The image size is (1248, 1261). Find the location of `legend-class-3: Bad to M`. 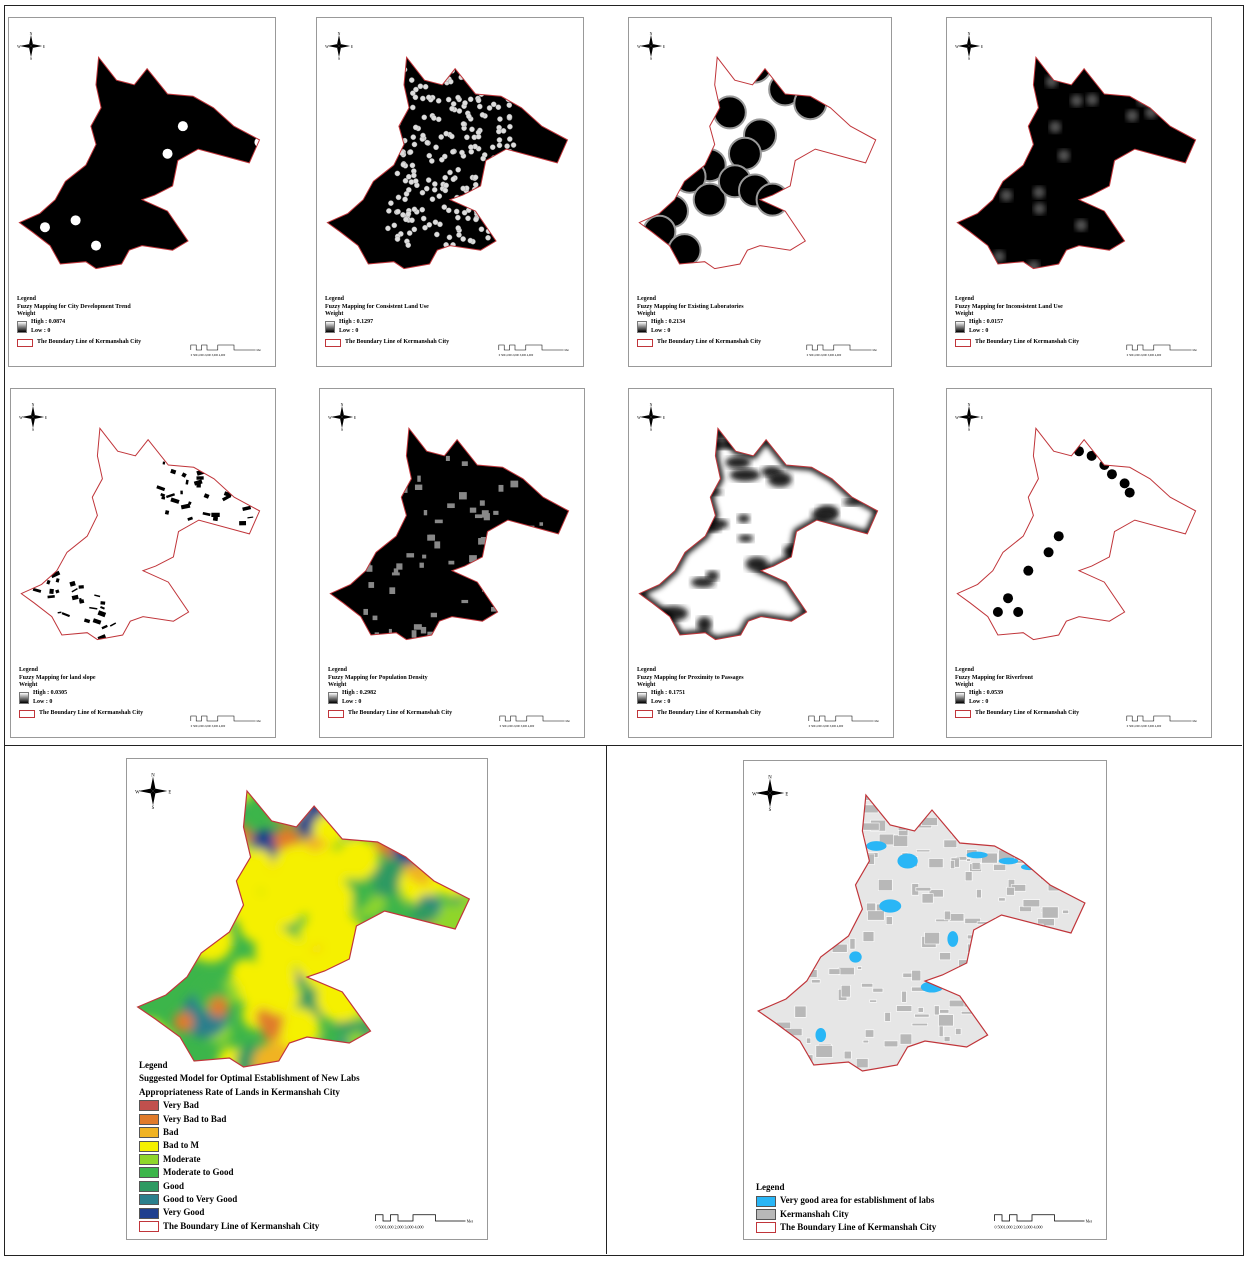

legend-class-3: Bad to M is located at coordinates (249, 1145).